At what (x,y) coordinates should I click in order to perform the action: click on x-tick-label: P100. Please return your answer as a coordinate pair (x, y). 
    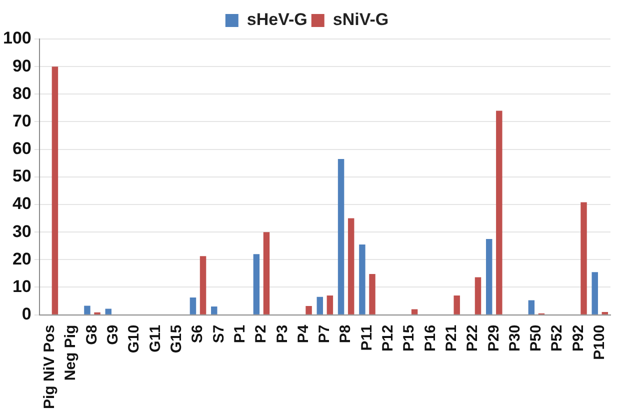
    Looking at the image, I should click on (599, 342).